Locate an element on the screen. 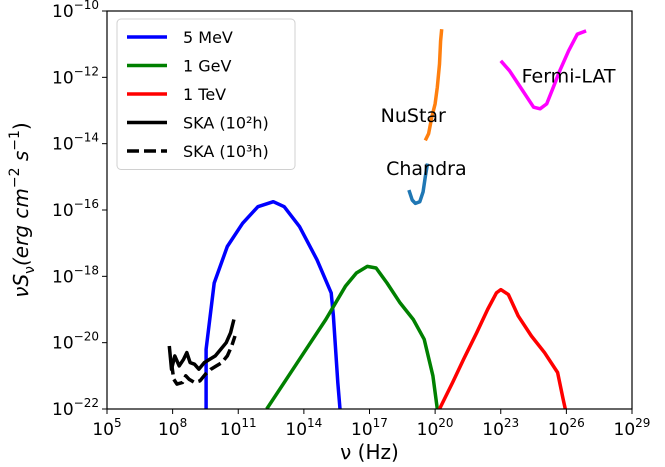 This screenshot has width=665, height=467. x-tick-label: 10²⁰ is located at coordinates (435, 428).